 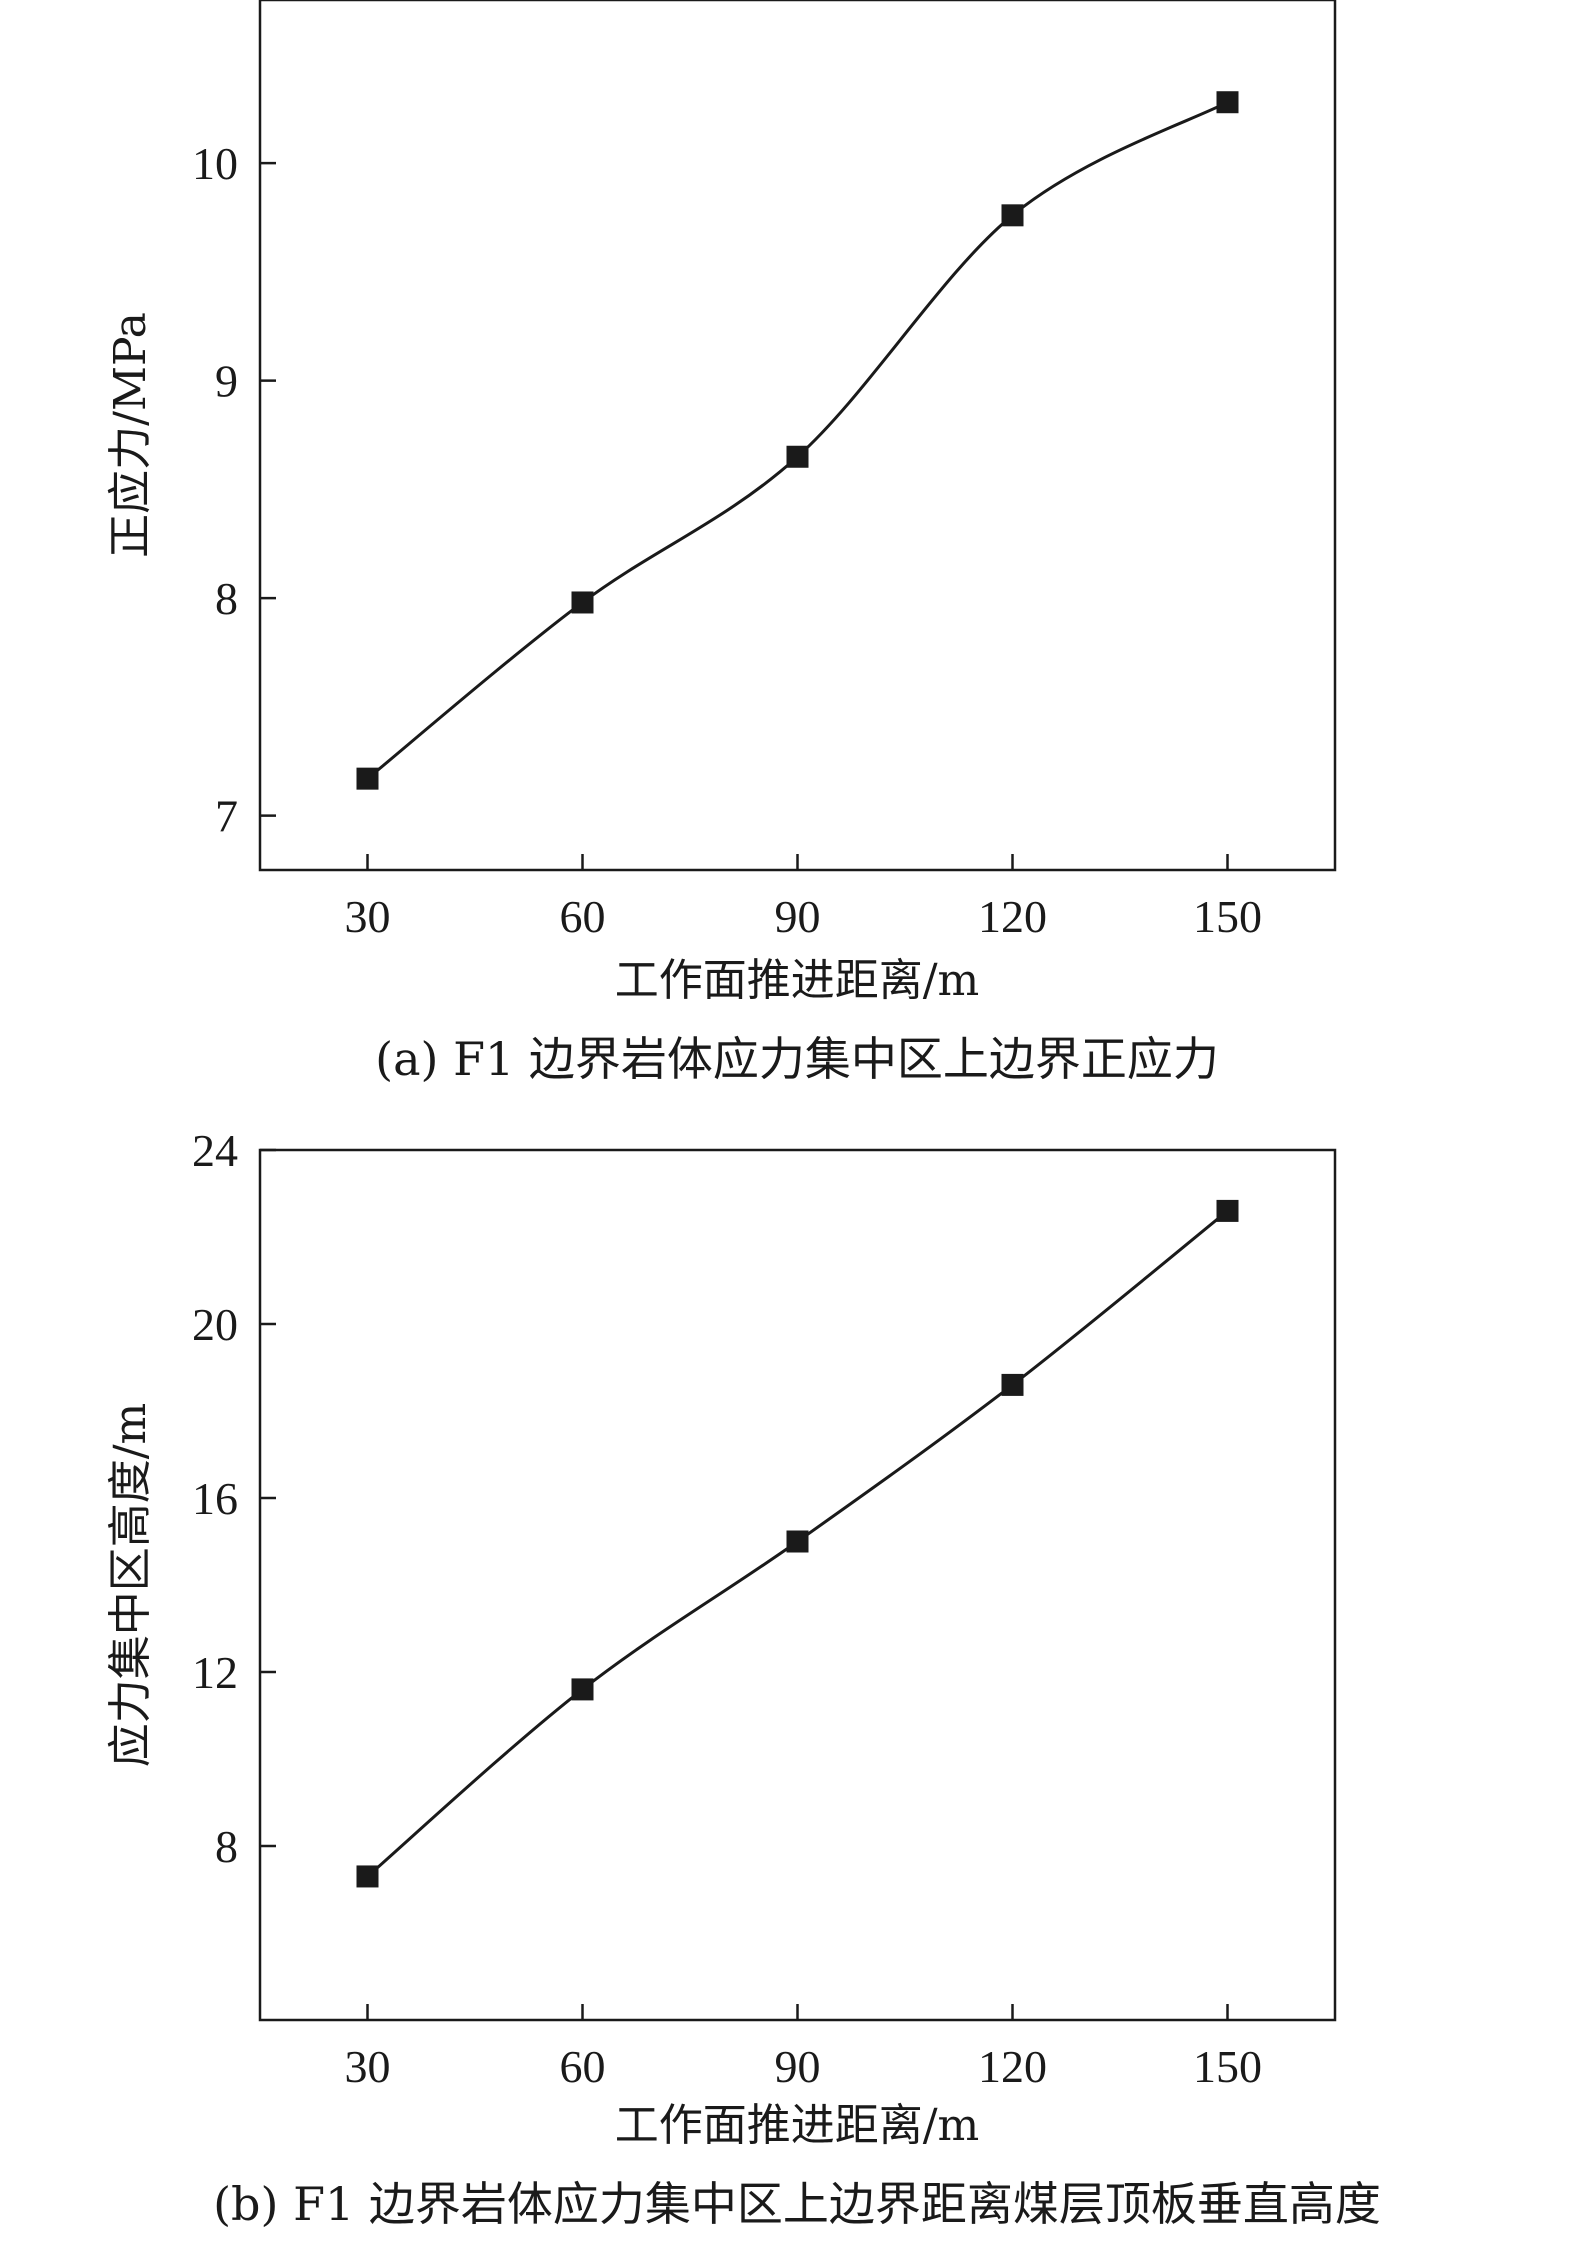 I want to click on x-tick-label-b-1: 60, so click(x=583, y=2066).